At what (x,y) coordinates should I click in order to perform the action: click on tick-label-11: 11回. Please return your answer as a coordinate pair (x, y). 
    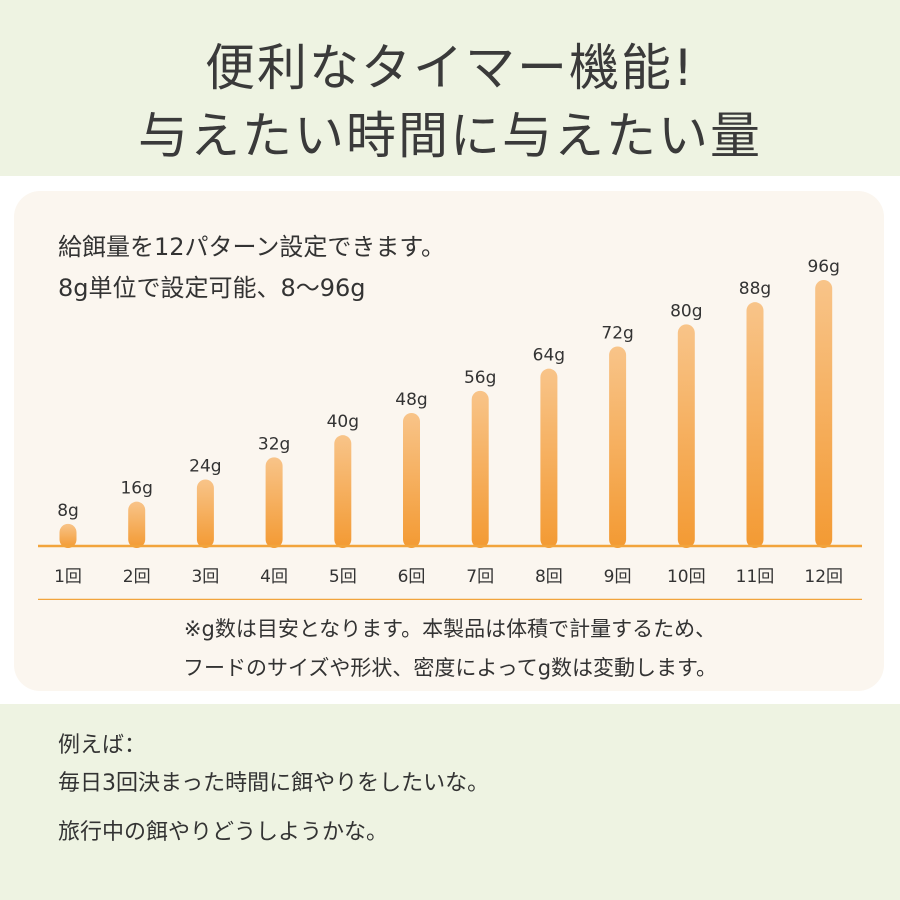
    Looking at the image, I should click on (755, 577).